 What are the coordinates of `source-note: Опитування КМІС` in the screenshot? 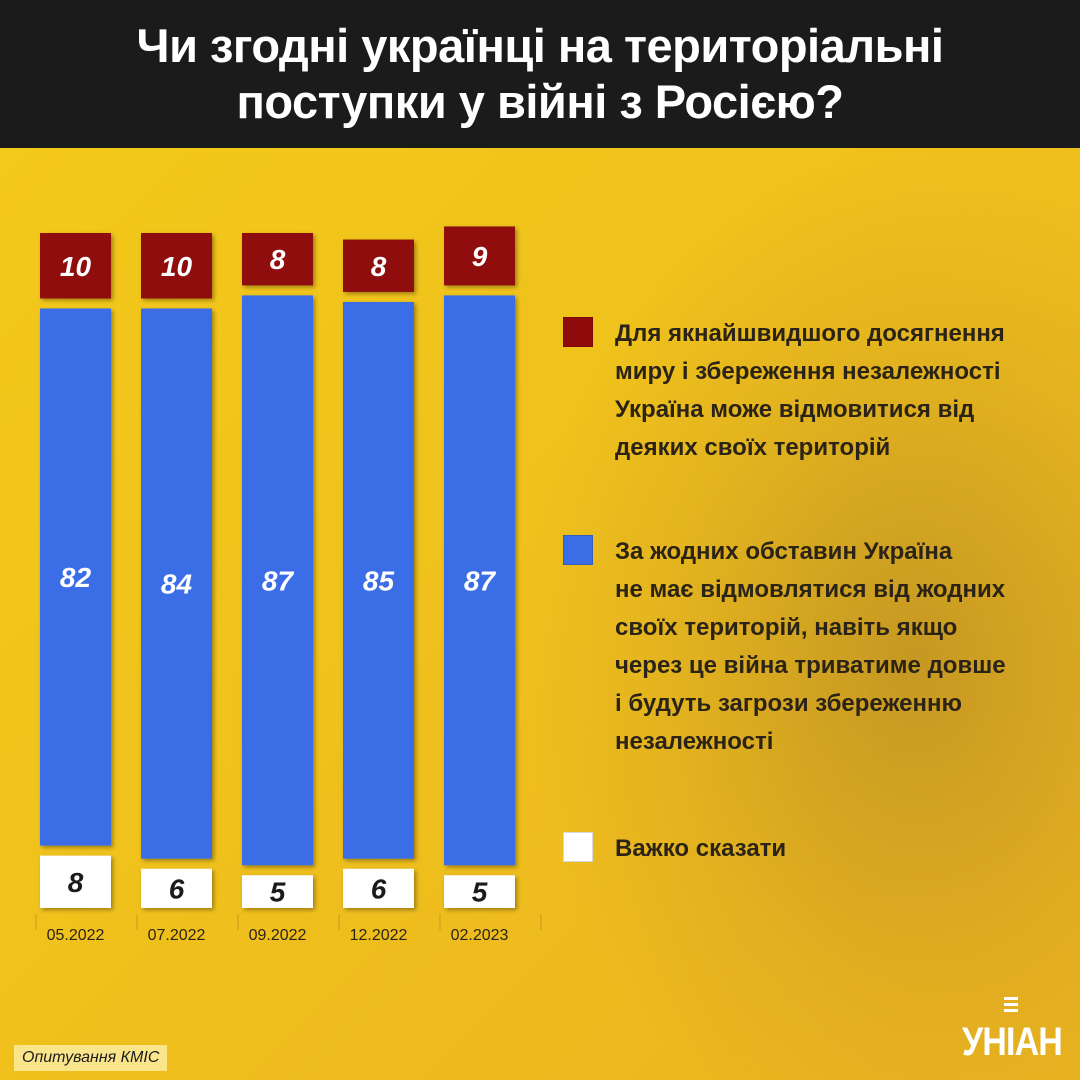 It's located at (91, 1058).